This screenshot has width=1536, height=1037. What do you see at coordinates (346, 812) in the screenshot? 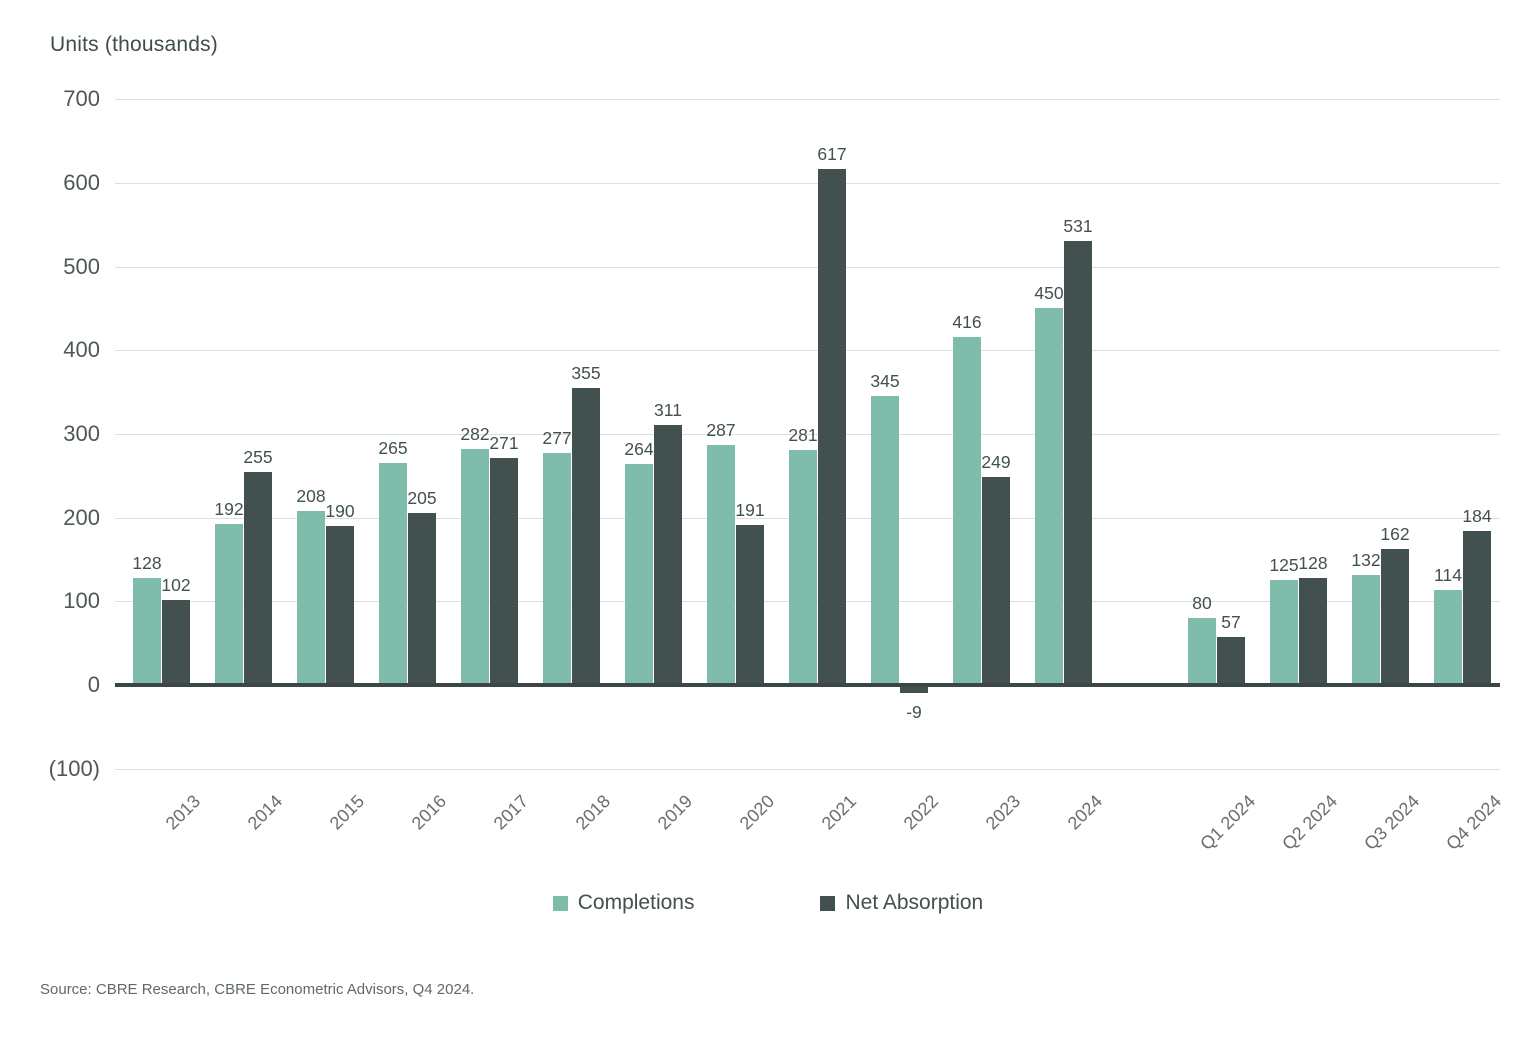
I see `x-axis-tick-label-2015: 2015` at bounding box center [346, 812].